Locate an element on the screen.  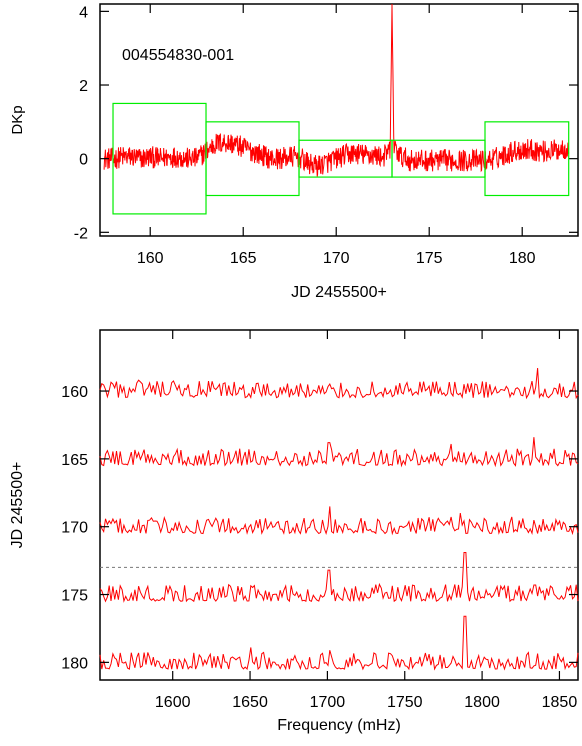
light-curve-y-axis-label: DKp is located at coordinates (17, 119).